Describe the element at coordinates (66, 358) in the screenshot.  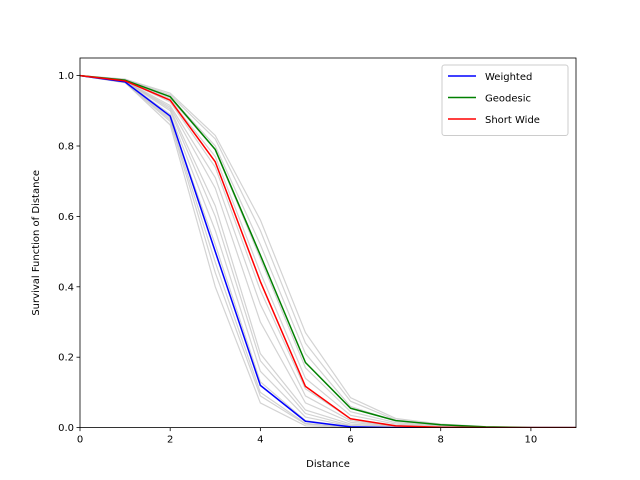
I see `y-tick-label: 0.2` at that location.